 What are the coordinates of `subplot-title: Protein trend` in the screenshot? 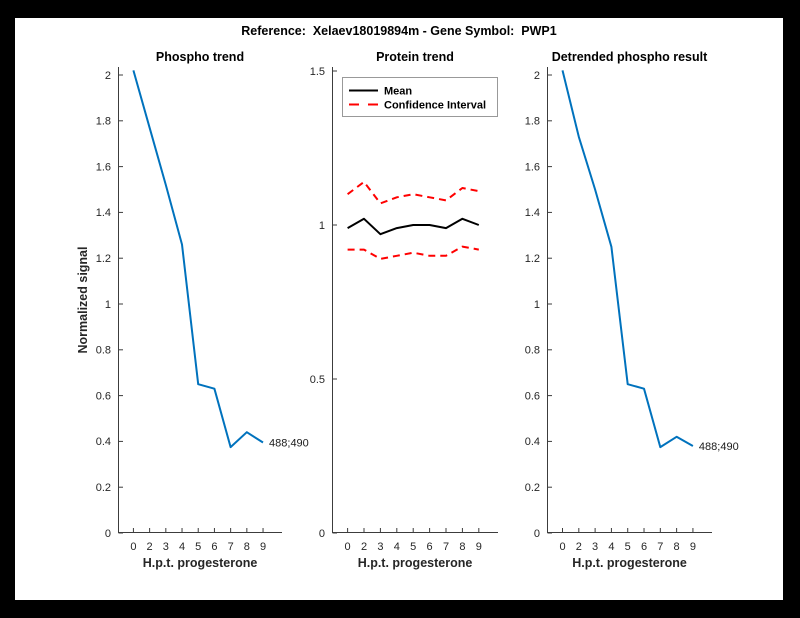 It's located at (415, 57).